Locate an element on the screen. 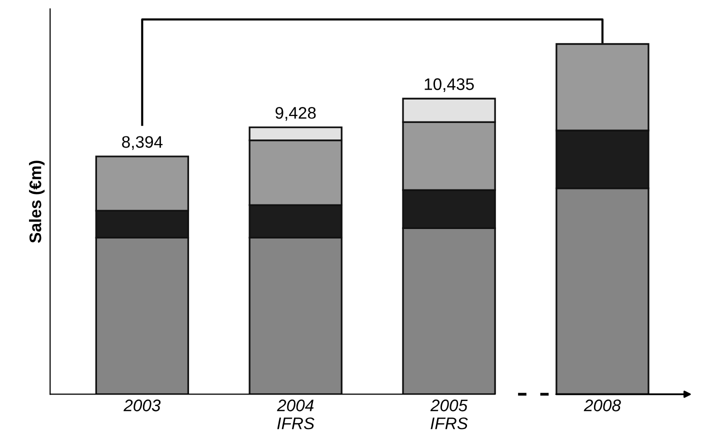 Image resolution: width=716 pixels, height=448 pixels. x-tick-label: 2004 IFRS is located at coordinates (295, 415).